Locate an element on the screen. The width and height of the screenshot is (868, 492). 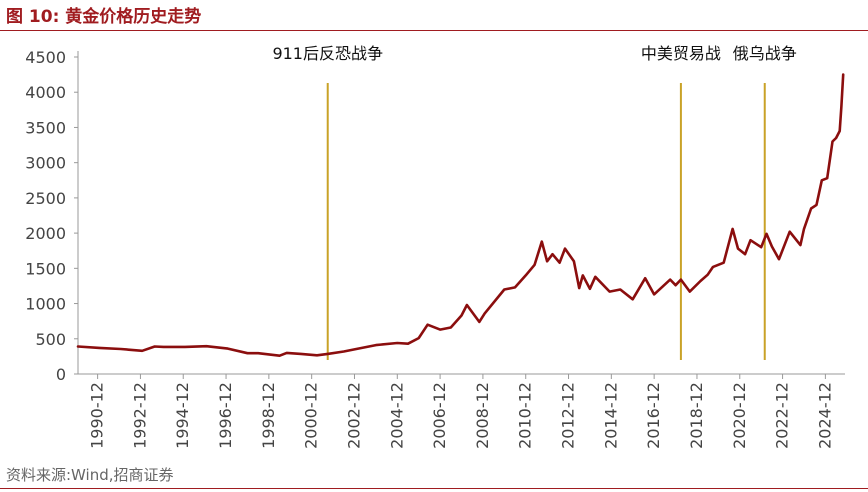
y-tick-label: 2000 is located at coordinates (45, 233).